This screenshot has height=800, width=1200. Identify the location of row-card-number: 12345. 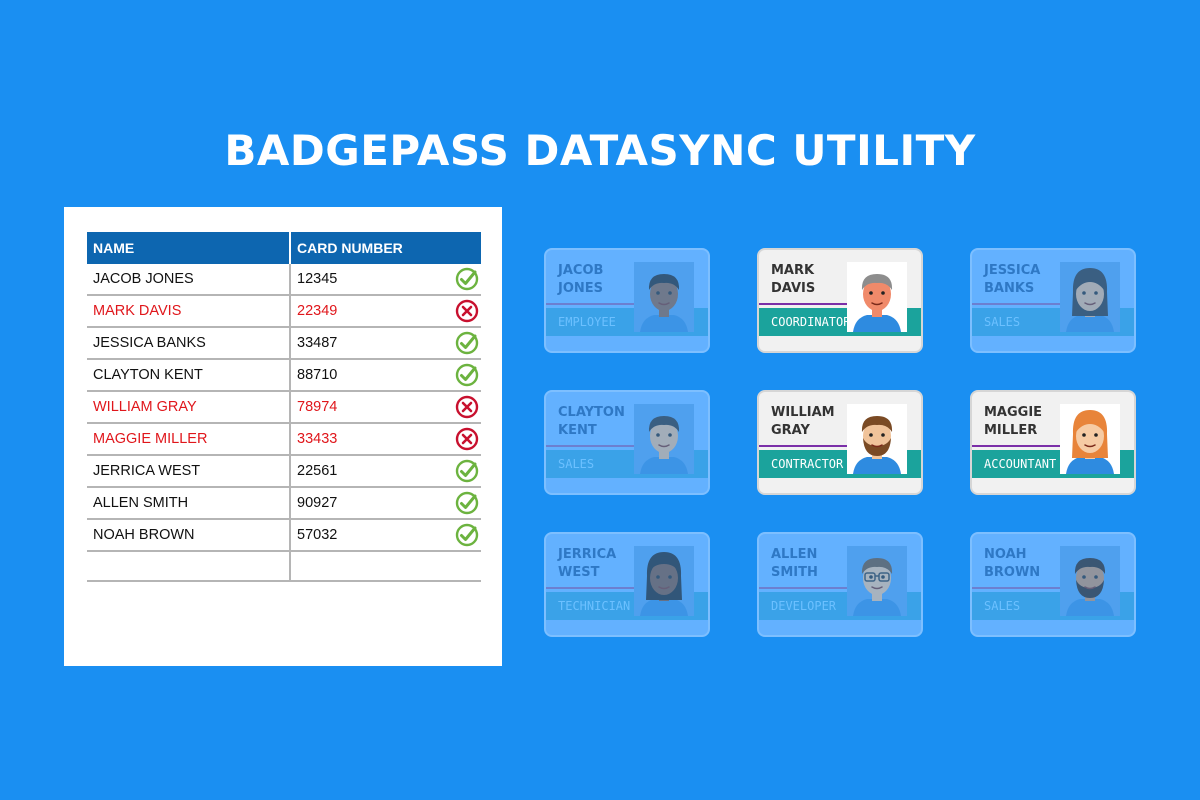
(317, 279).